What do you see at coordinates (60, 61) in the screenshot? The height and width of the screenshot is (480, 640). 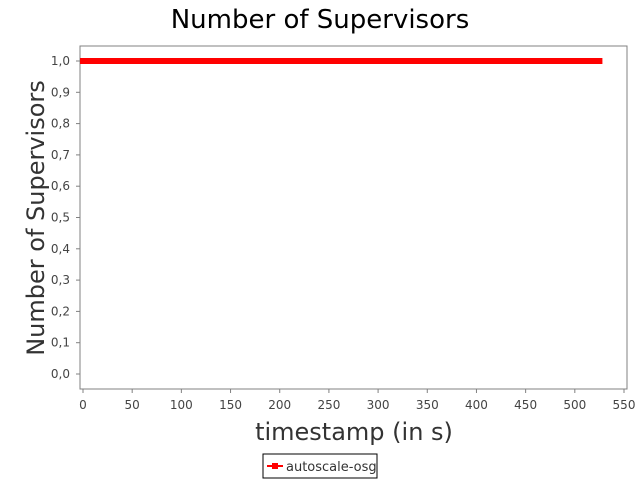 I see `y-tick-label: 1,0` at bounding box center [60, 61].